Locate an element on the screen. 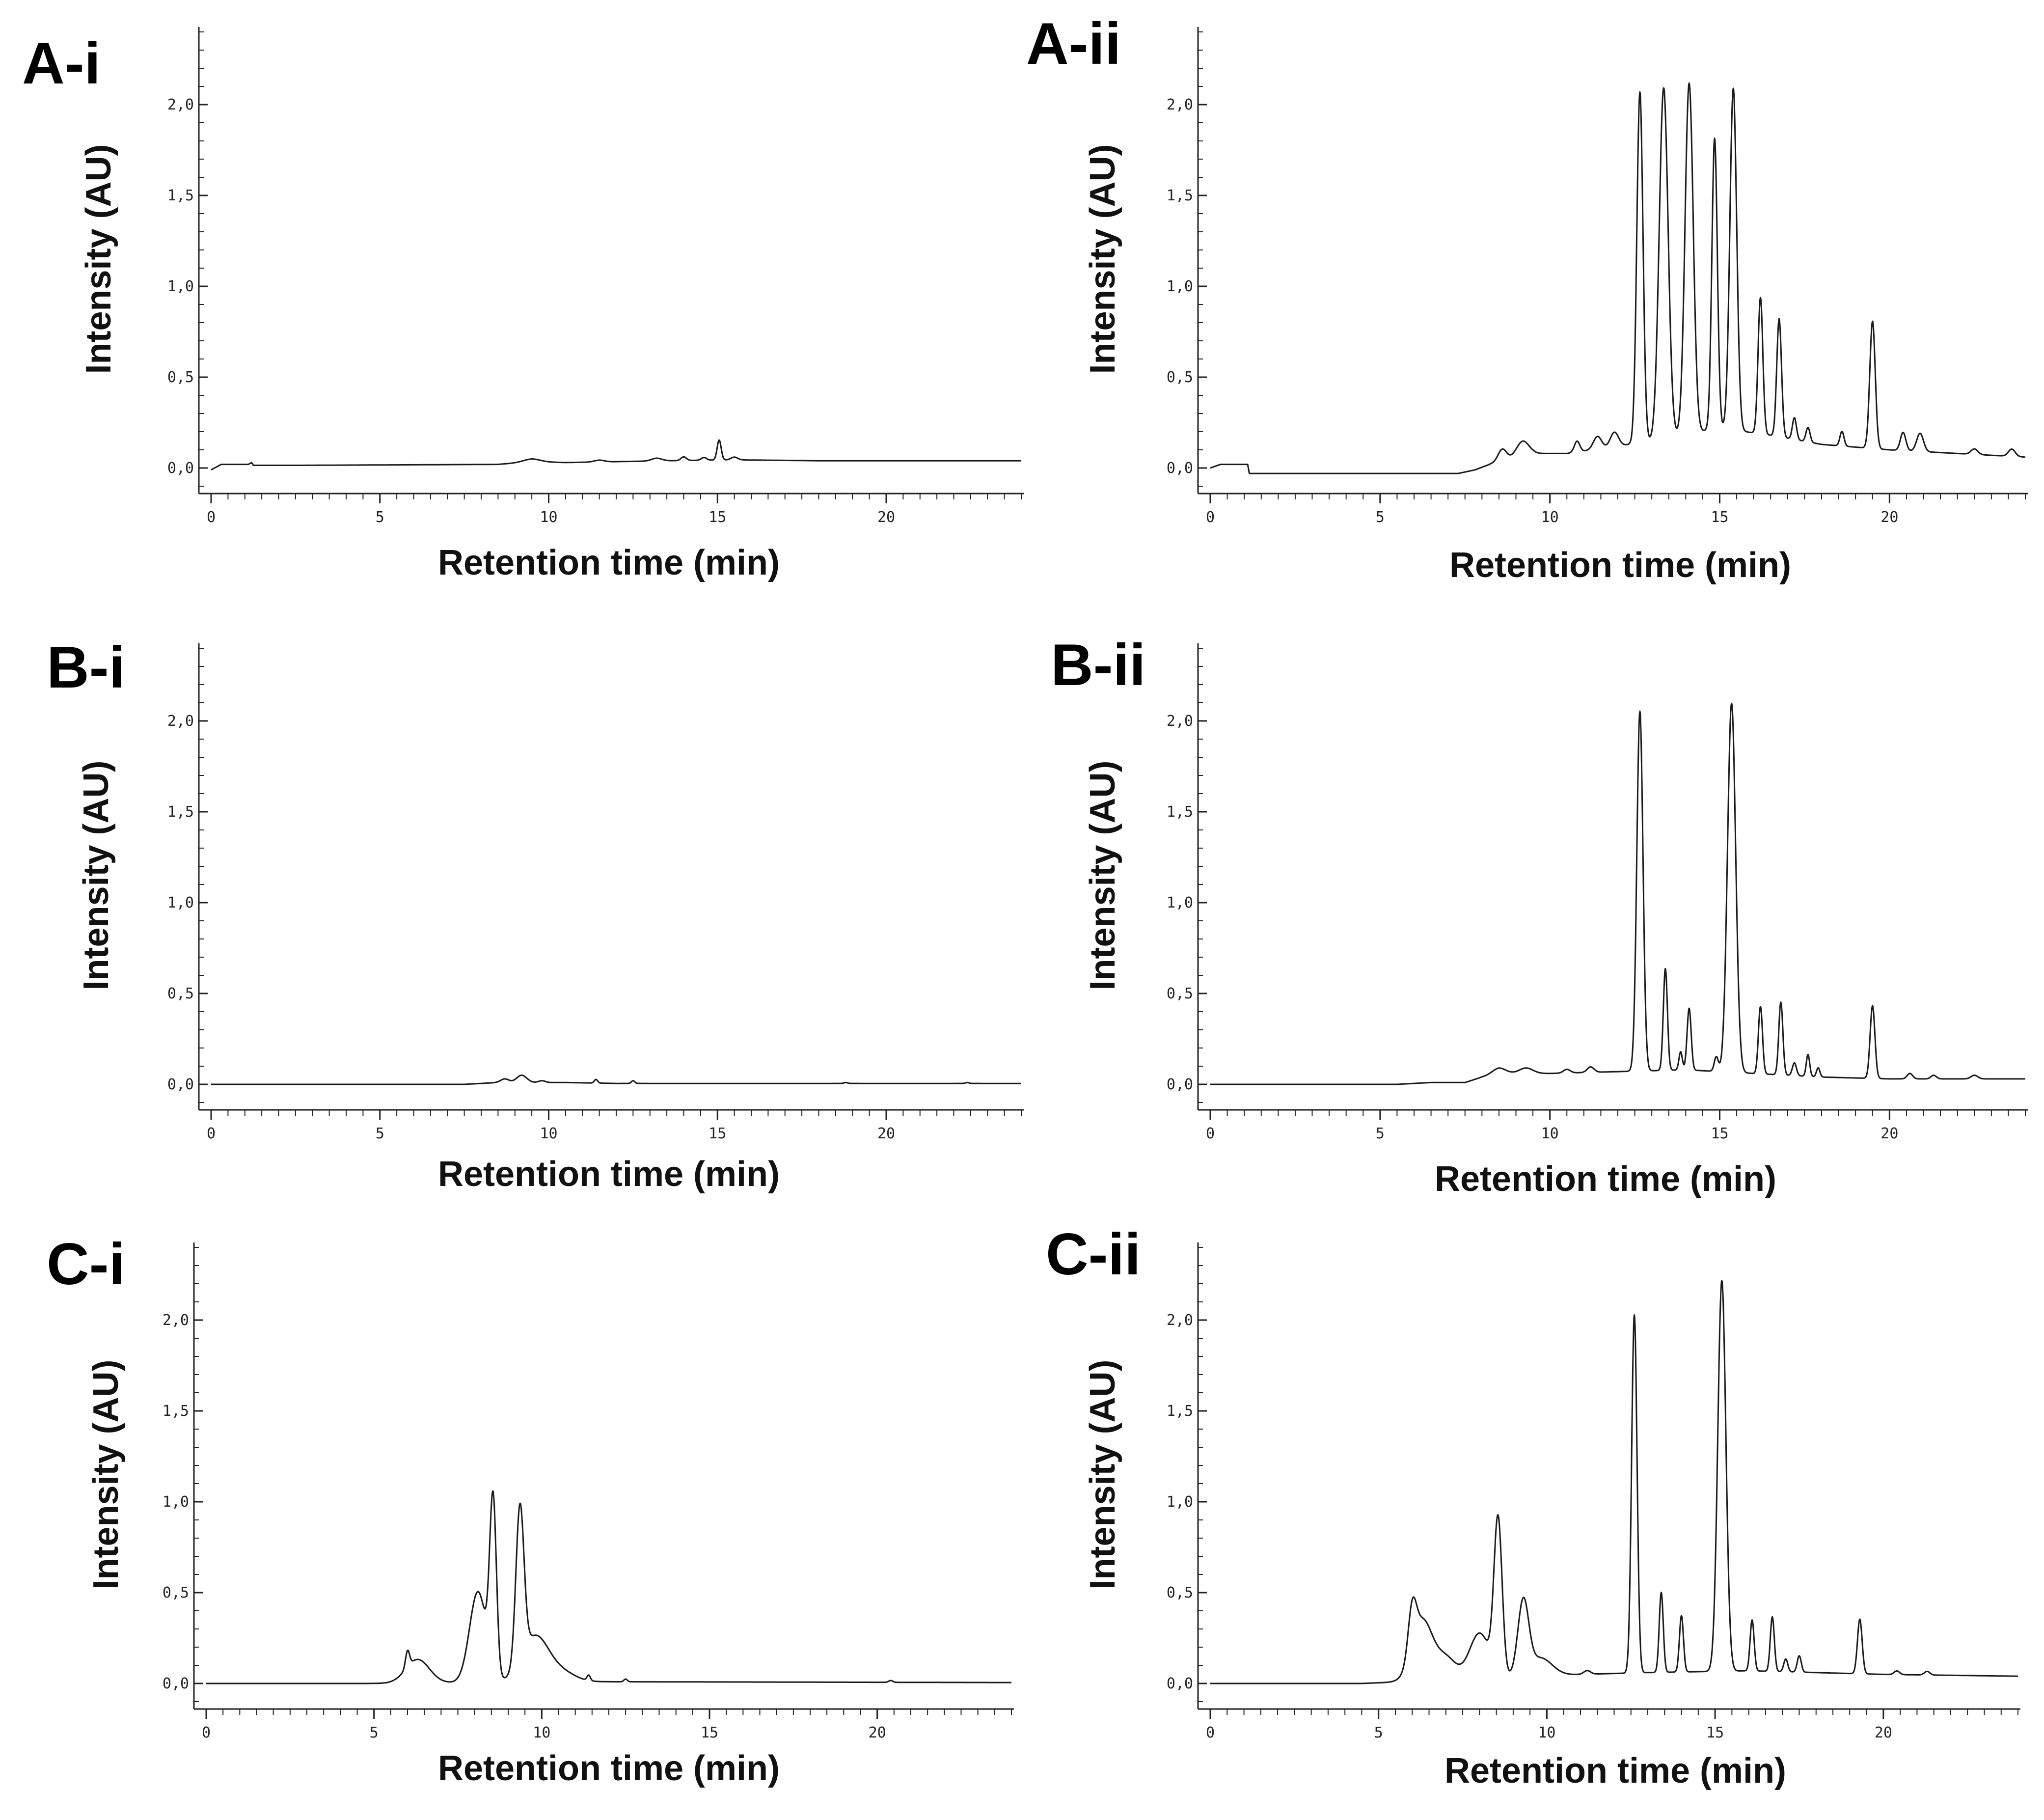 This screenshot has width=2044, height=1820. panel-label: B-i is located at coordinates (86, 667).